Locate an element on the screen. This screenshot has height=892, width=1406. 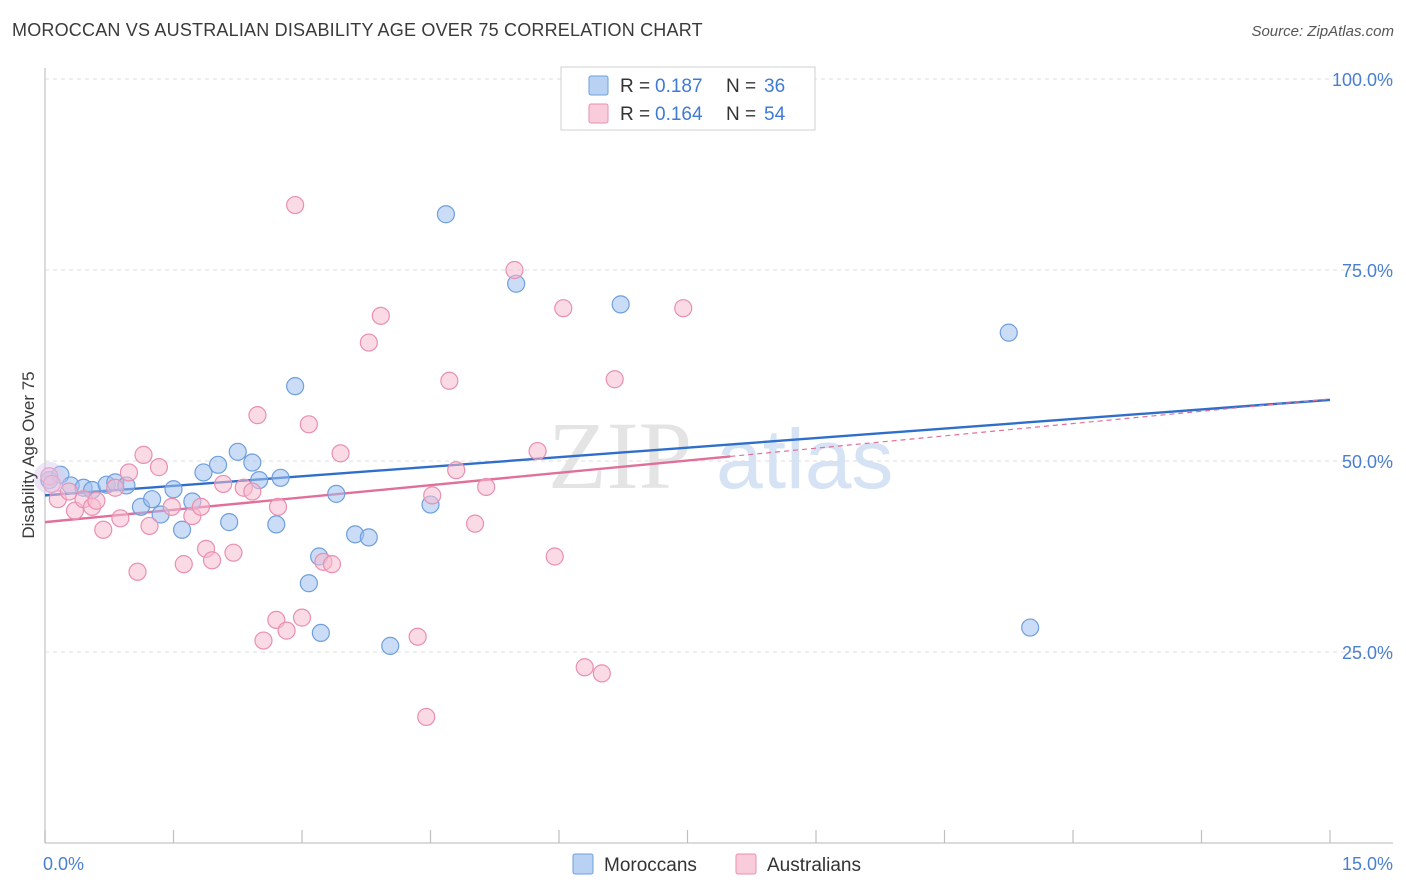
legend-n-label-1: N = is located at coordinates (741, 86).